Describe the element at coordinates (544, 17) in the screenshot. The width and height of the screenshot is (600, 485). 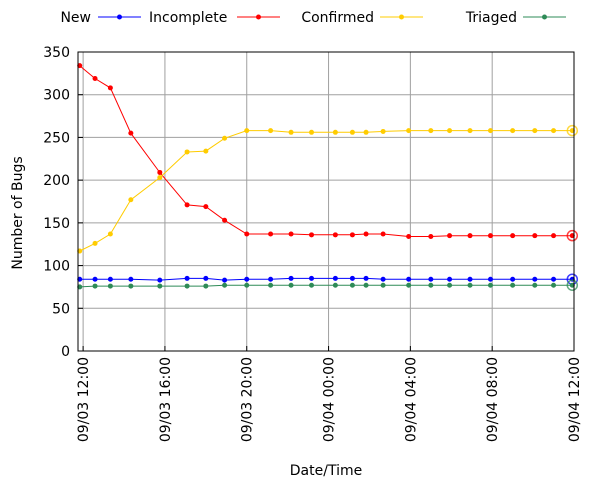
I see `legend-marker-triaged` at that location.